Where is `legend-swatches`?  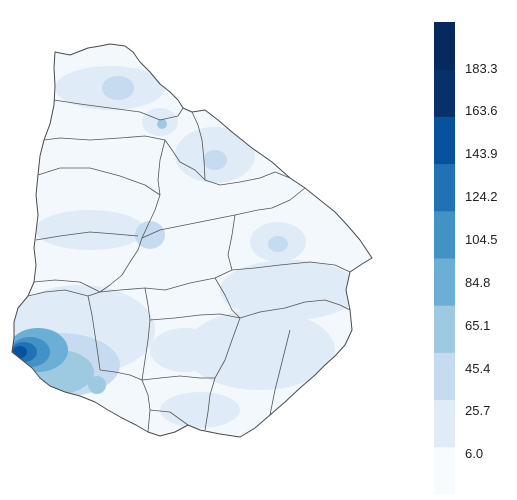 legend-swatches is located at coordinates (444, 258).